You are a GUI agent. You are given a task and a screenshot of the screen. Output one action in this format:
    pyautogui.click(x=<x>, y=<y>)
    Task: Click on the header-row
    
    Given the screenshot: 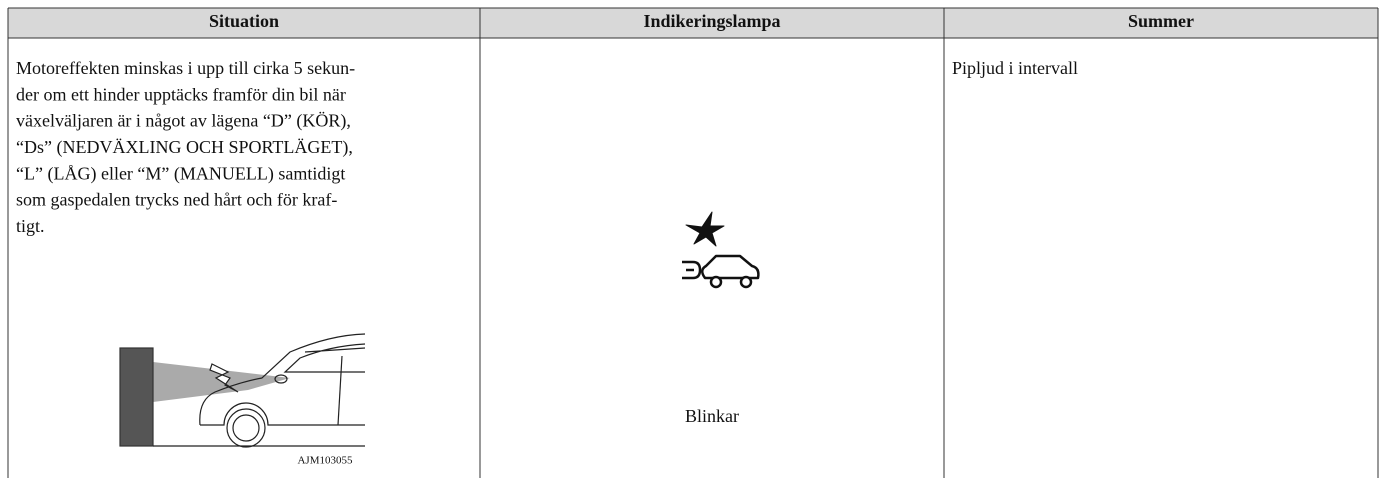 What is the action you would take?
    pyautogui.click(x=693, y=23)
    